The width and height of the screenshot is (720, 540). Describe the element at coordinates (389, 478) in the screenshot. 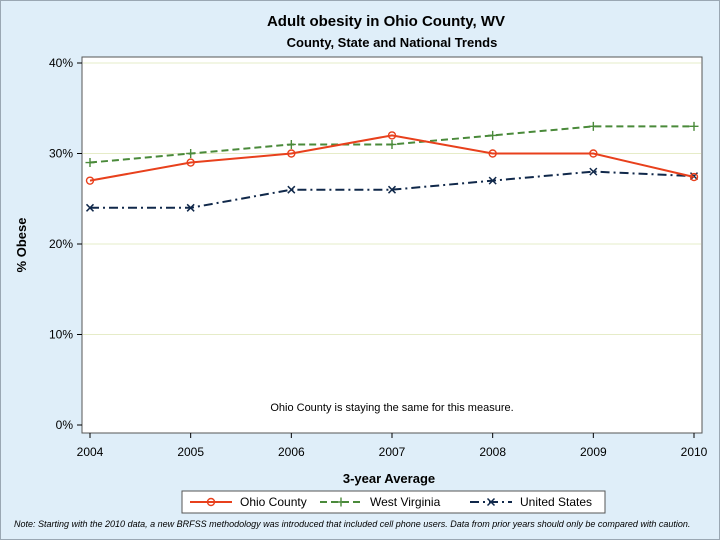

I see `x-axis-title: 3-year Average` at that location.